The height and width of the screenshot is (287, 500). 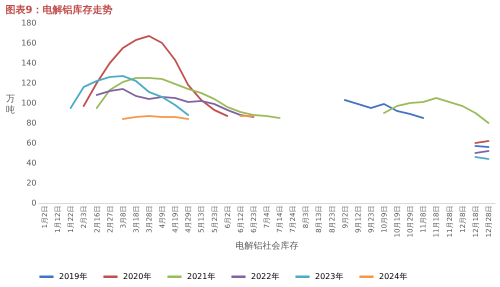 What do you see at coordinates (201, 276) in the screenshot?
I see `legend-label: 2021年` at bounding box center [201, 276].